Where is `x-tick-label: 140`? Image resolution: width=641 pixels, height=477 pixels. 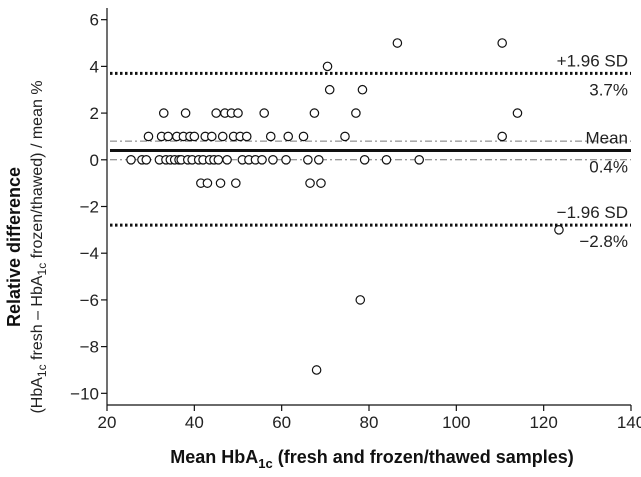
x-tick-label: 140 is located at coordinates (629, 422).